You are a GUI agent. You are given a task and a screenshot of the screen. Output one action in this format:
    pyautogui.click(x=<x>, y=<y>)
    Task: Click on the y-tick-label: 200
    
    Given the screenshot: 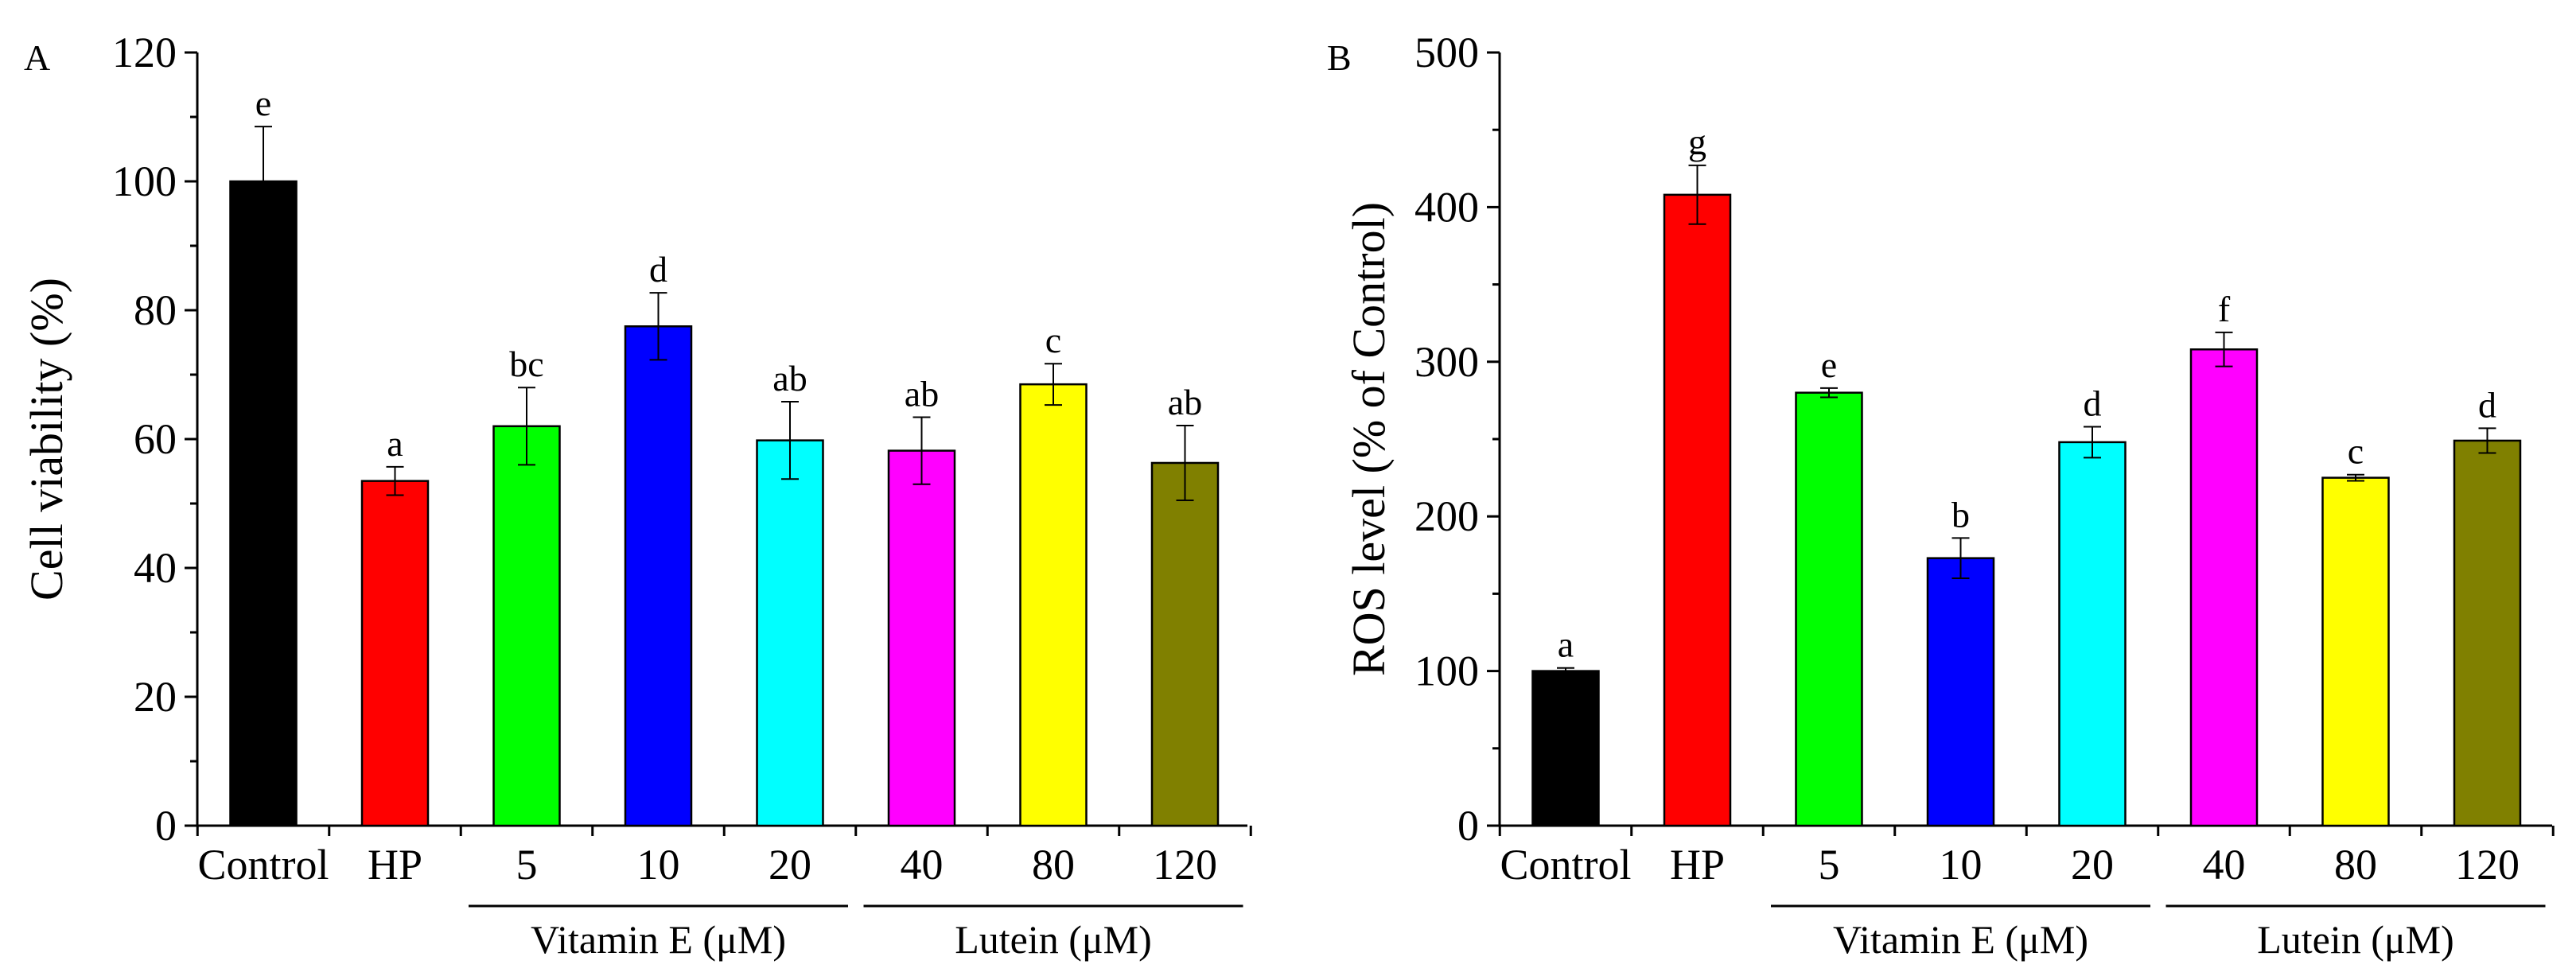 What is the action you would take?
    pyautogui.click(x=1447, y=516)
    